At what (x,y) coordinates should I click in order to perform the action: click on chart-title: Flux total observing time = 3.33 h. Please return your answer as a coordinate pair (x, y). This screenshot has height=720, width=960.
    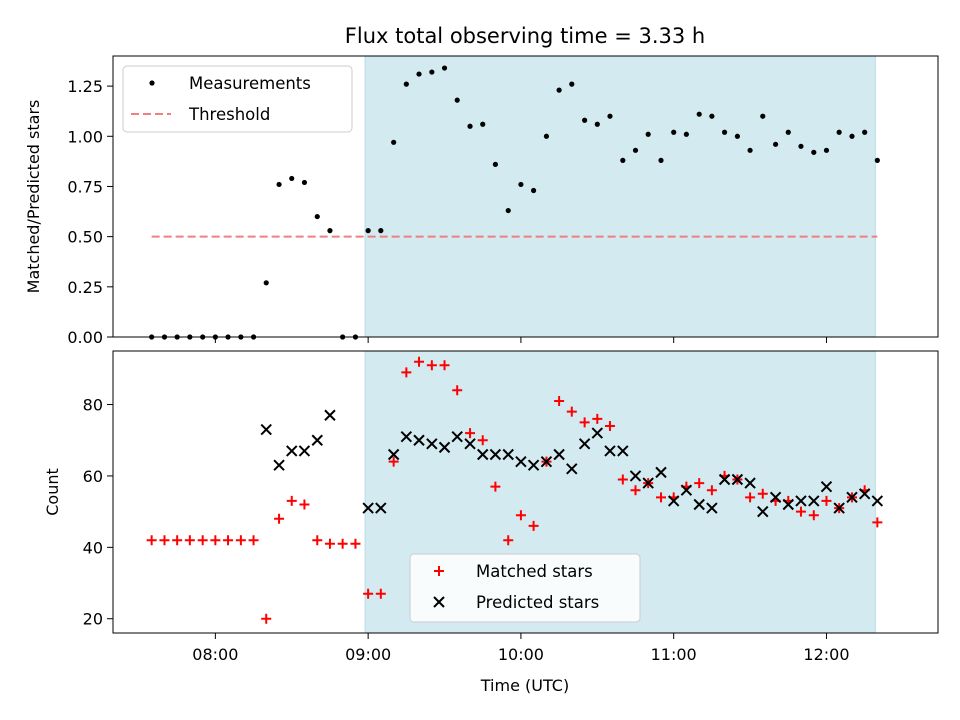
    Looking at the image, I should click on (525, 36).